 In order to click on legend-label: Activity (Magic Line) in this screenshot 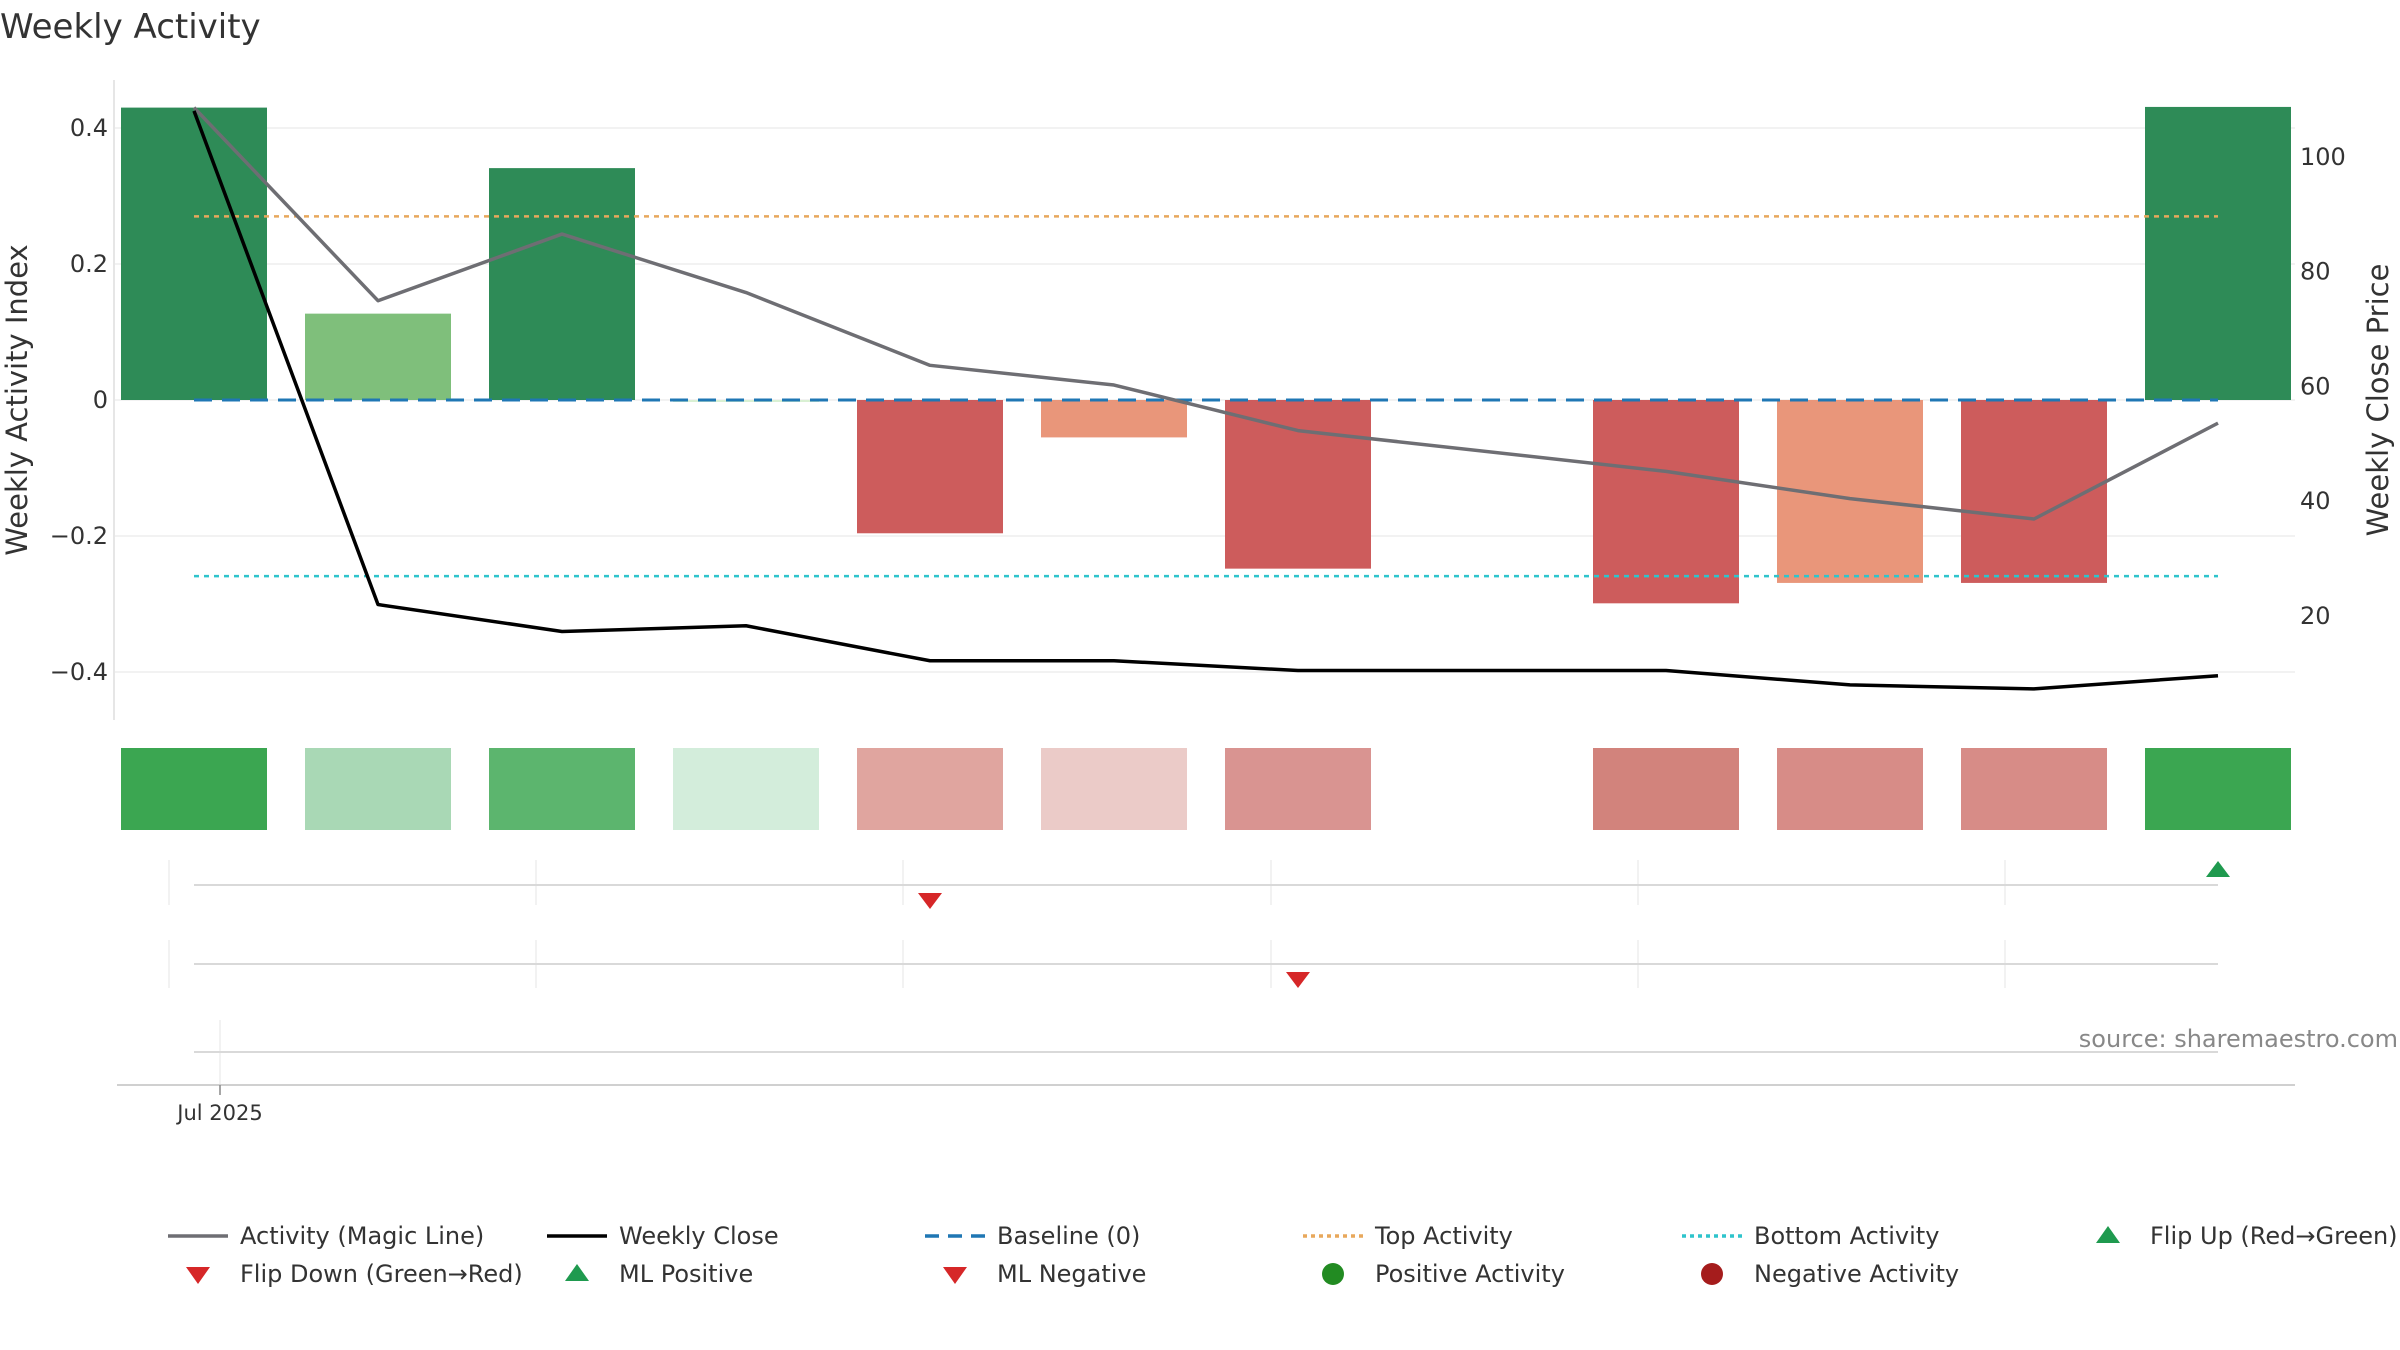, I will do `click(362, 1236)`.